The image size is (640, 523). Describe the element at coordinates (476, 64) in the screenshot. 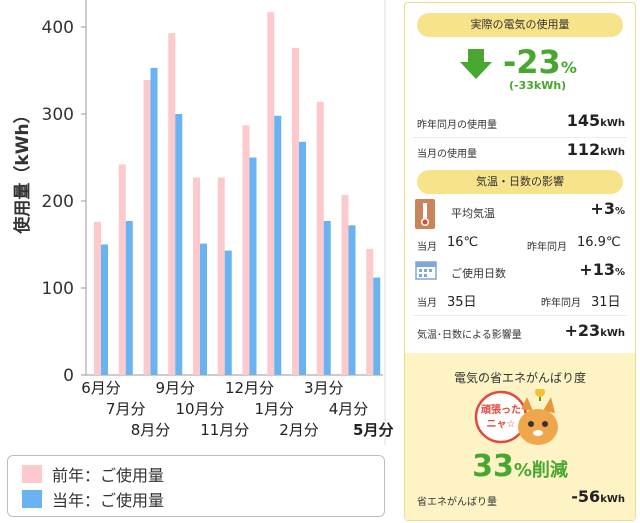

I see `down-arrow-icon` at that location.